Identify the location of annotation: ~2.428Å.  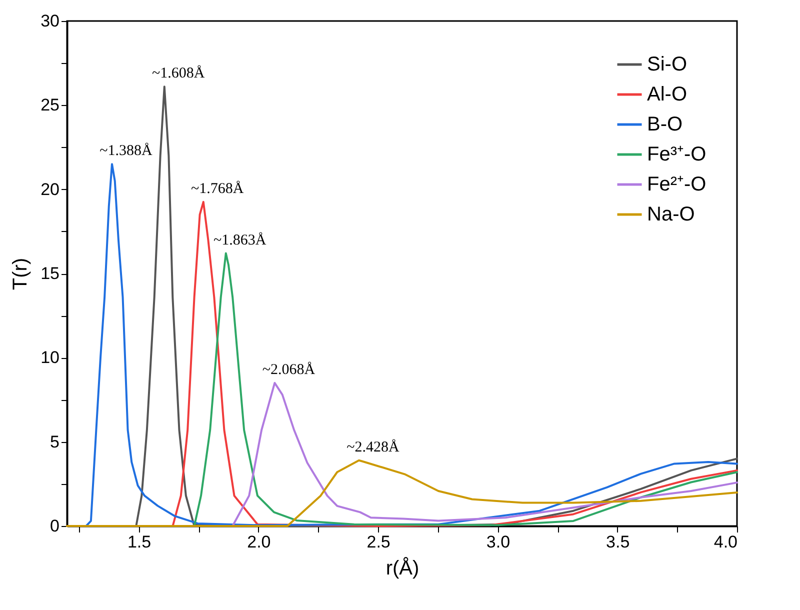
(373, 447).